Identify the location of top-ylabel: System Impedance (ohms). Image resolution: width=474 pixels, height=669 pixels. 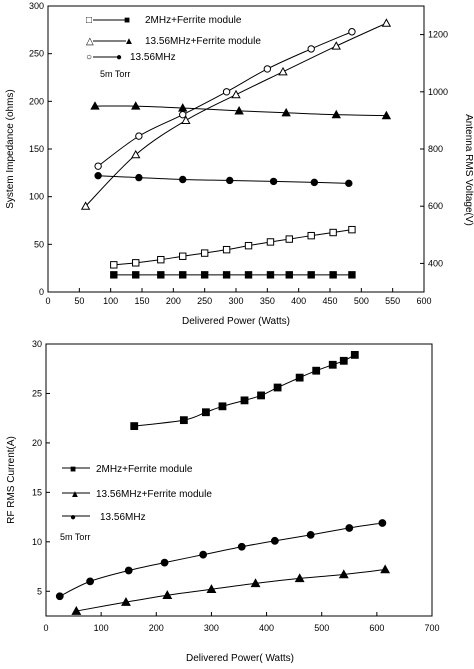
(10, 149).